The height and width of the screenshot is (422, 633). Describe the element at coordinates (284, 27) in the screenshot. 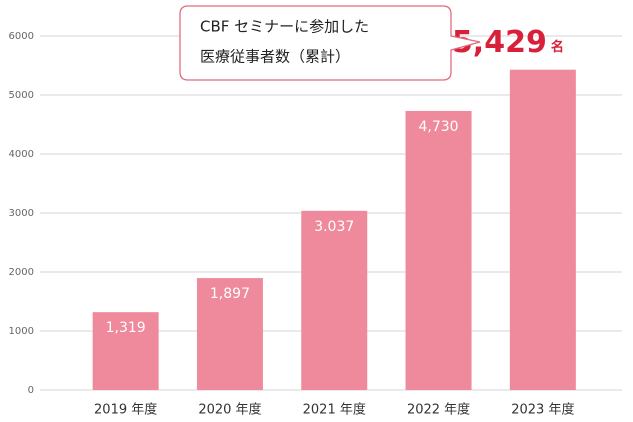

I see `callout-line: CBF セミナーに参加した` at that location.